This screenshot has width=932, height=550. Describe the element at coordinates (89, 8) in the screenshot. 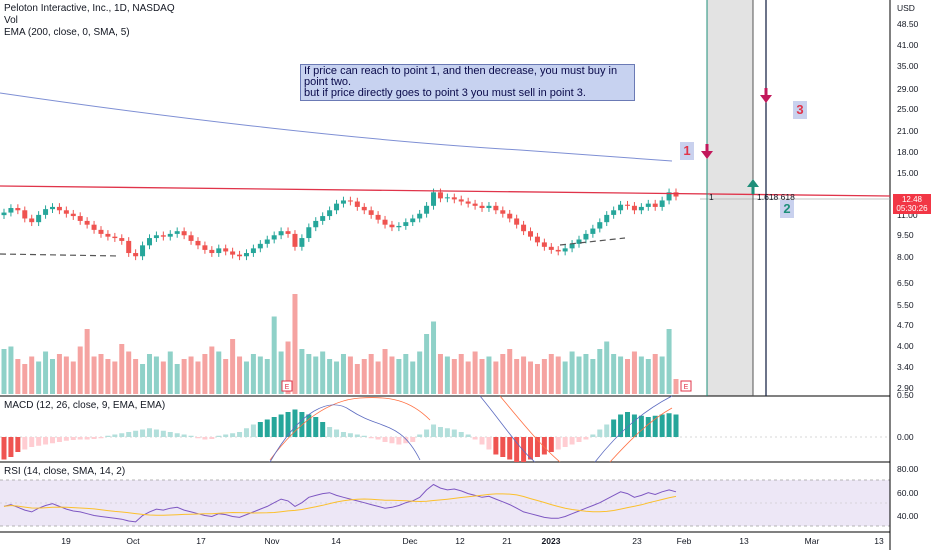

I see `symbol-legend: Peloton Interactive, Inc., 1D, NASDAQ` at that location.